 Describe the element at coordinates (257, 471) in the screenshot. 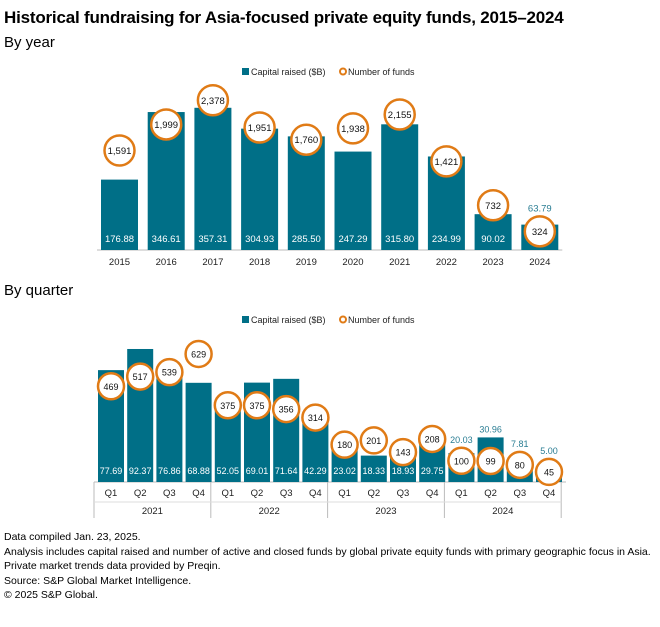

I see `bar-value-label: 69.01` at that location.